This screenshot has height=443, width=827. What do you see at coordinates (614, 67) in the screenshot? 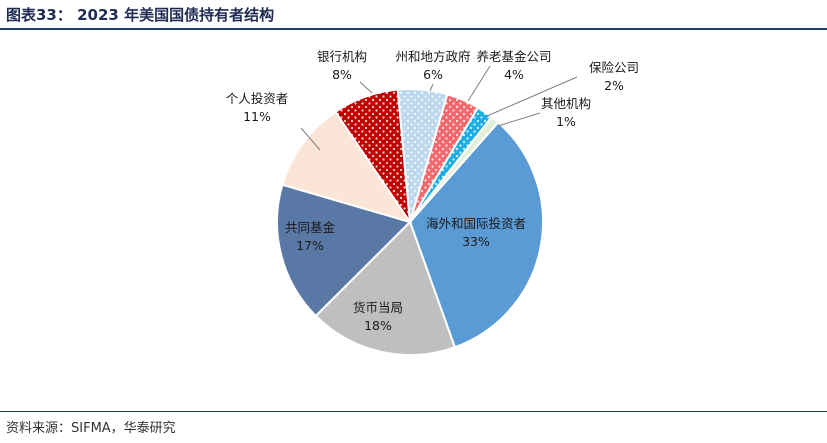
I see `slice-name-label-7: 保险公司` at bounding box center [614, 67].